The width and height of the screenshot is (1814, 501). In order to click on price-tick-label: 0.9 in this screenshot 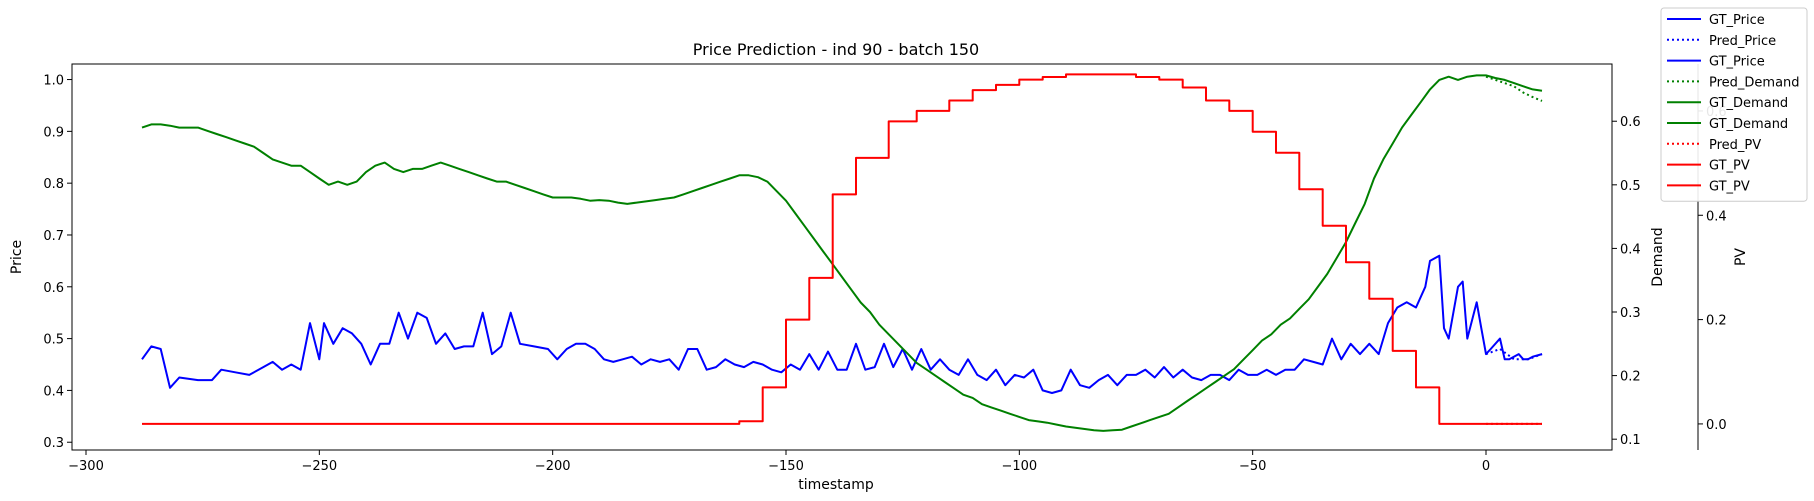, I will do `click(53, 132)`.